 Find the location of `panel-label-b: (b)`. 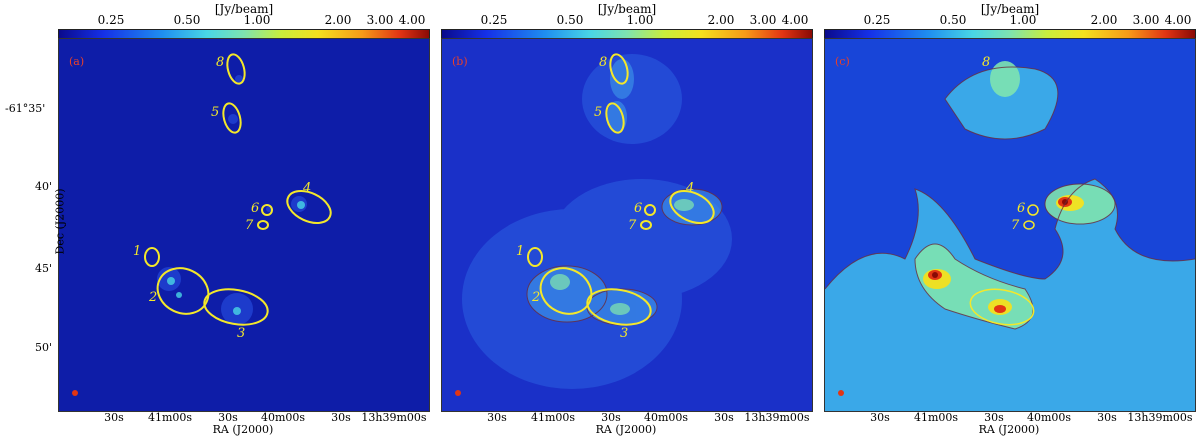

panel-label-b: (b) is located at coordinates (460, 61).